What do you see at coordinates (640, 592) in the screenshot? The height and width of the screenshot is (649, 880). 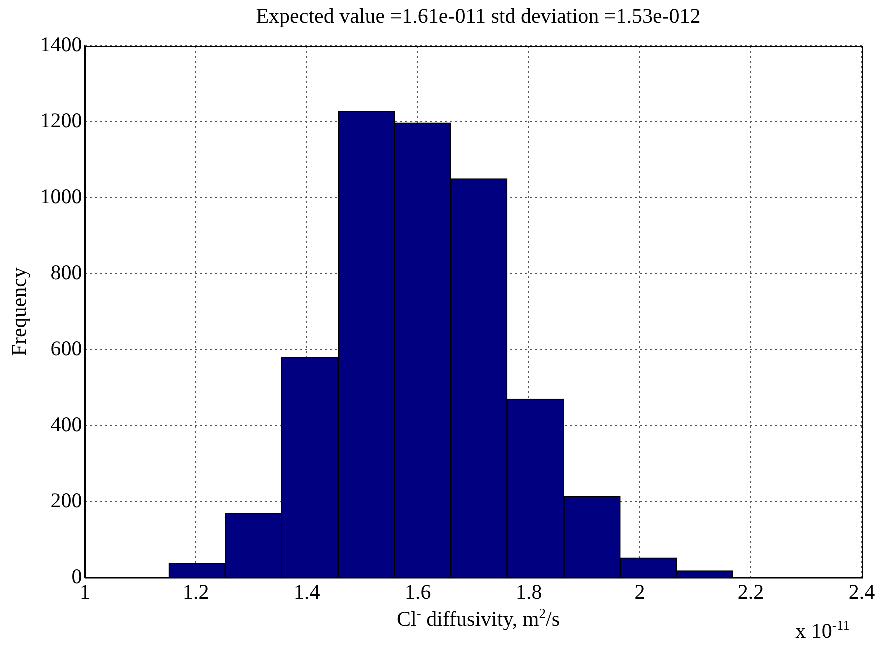 I see `x-tick-label: 2` at bounding box center [640, 592].